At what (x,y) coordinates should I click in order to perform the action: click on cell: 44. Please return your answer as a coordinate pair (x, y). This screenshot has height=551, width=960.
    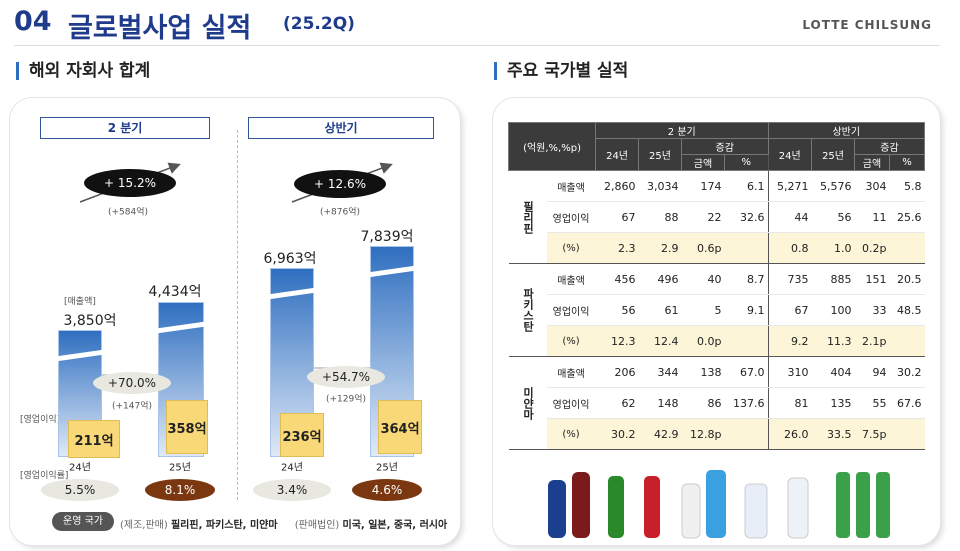
    Looking at the image, I should click on (789, 217).